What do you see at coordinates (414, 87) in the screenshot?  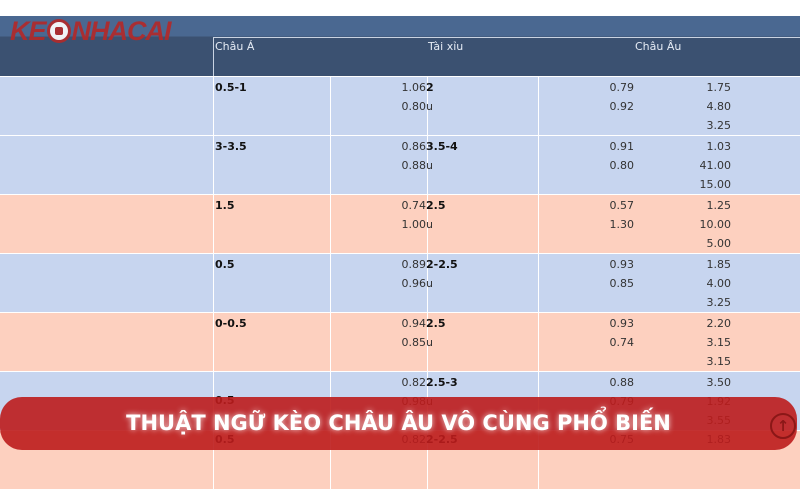 I see `asia-odds-1: 1.06` at bounding box center [414, 87].